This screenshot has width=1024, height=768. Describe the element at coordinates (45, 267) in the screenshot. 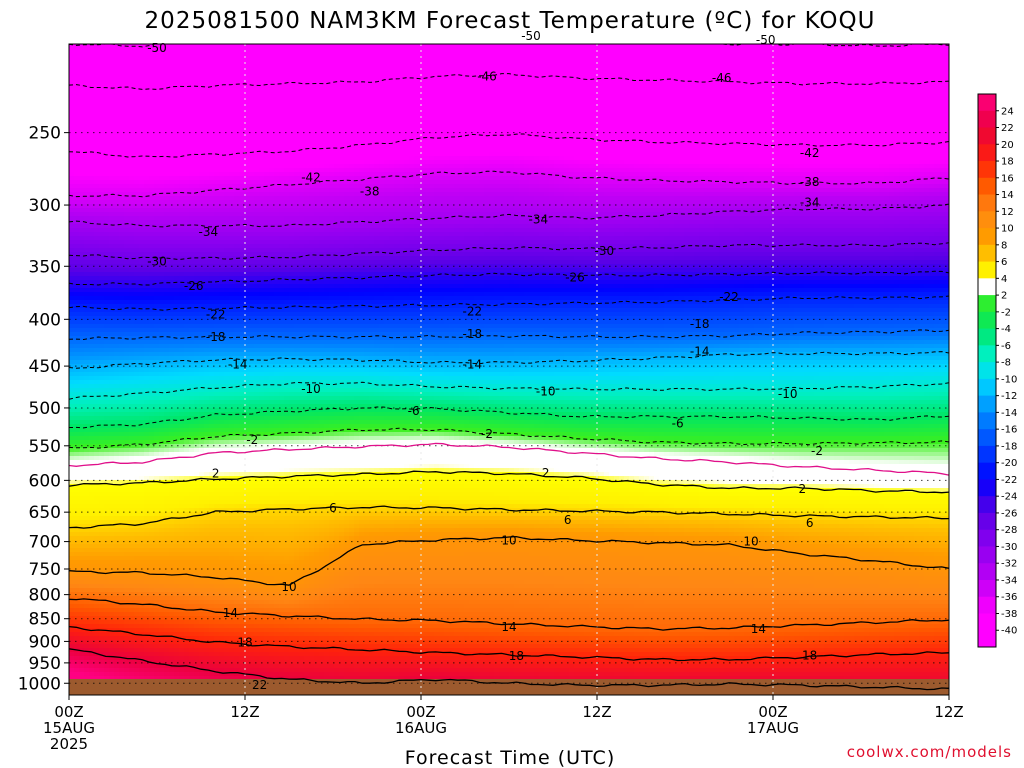

I see `y-tick-label: 350` at that location.